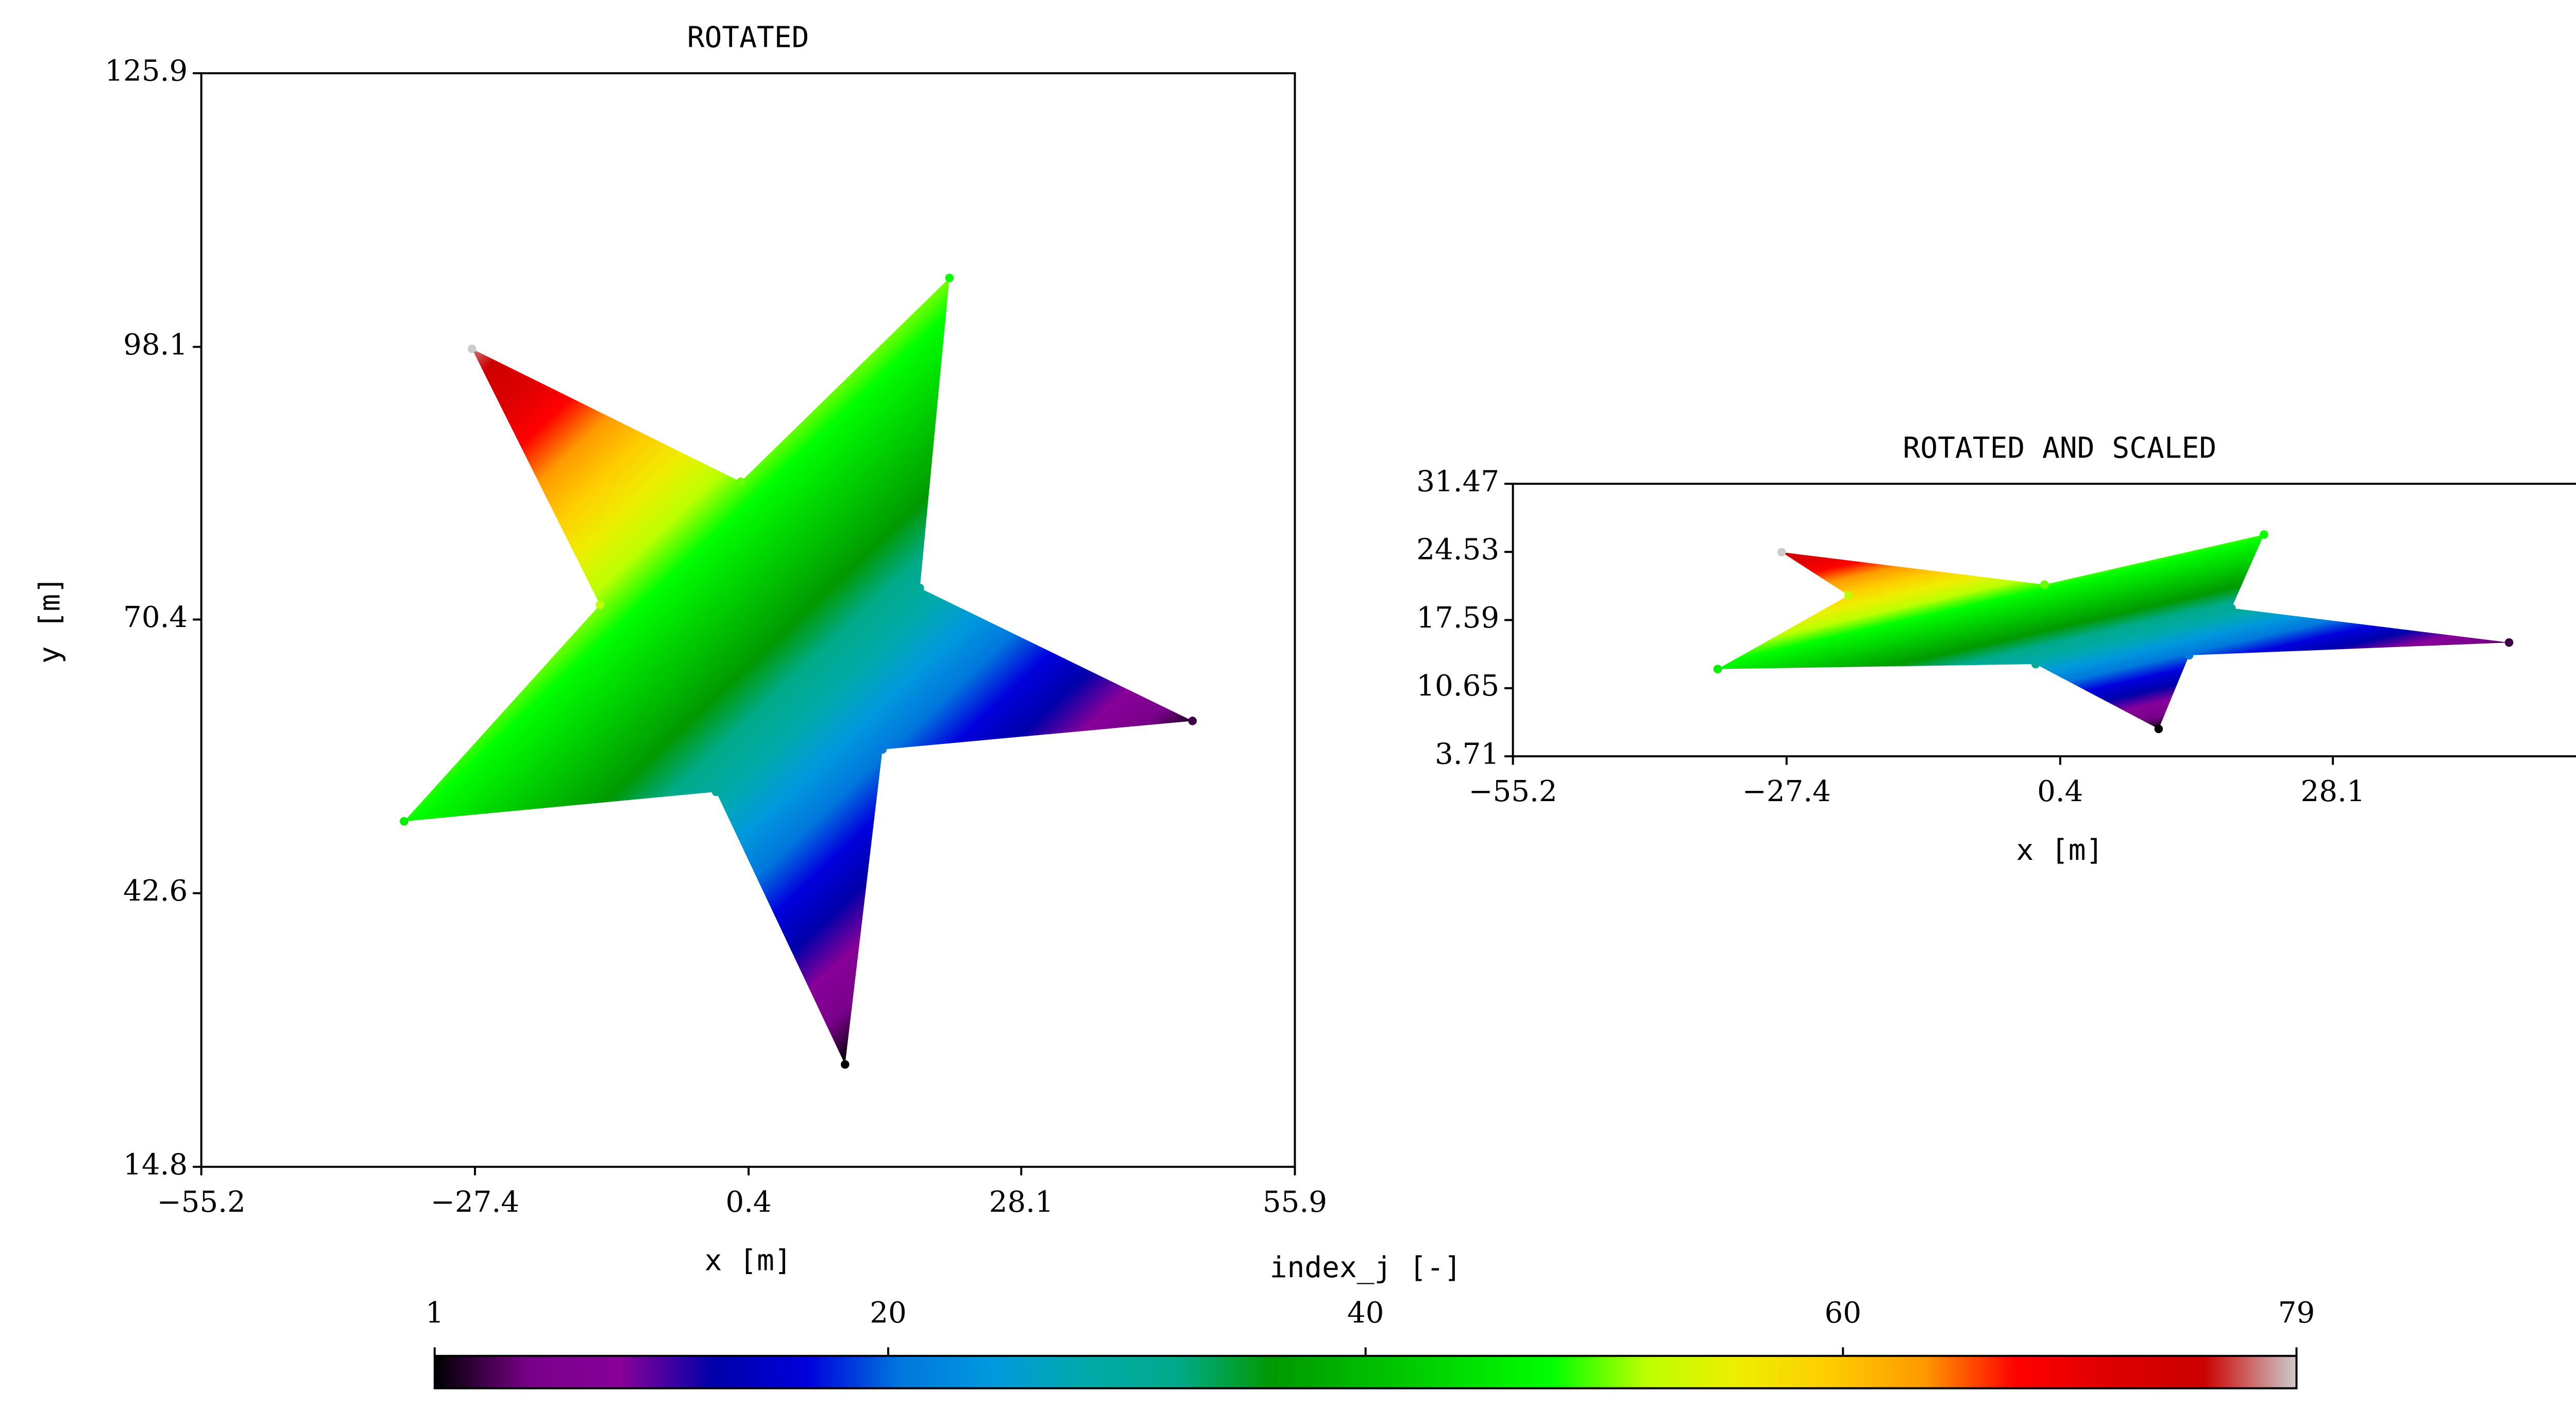 The image size is (2576, 1407). I want to click on y-axis-label: y [m], so click(49, 620).